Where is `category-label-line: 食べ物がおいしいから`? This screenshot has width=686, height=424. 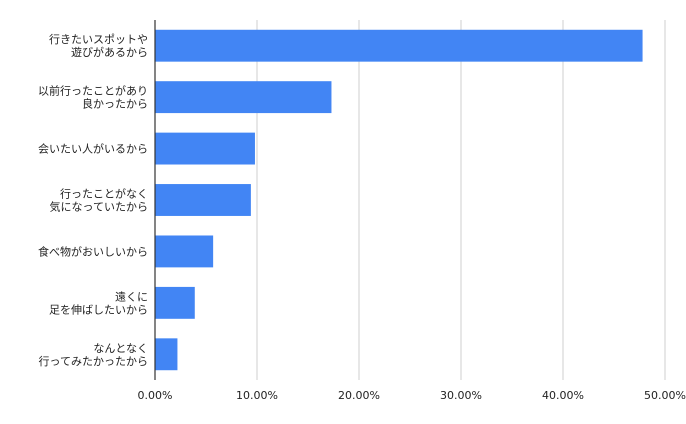
category-label-line: 食べ物がおいしいから is located at coordinates (93, 251).